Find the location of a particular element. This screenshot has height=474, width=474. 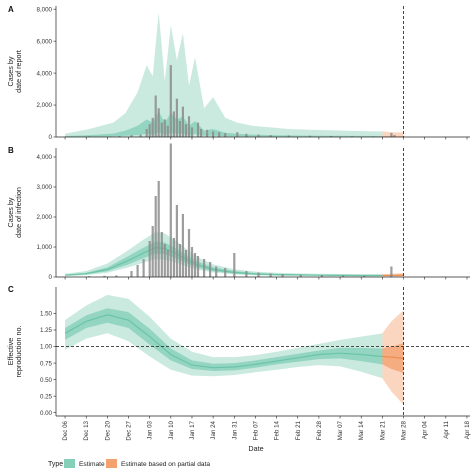

y-axis-label: Effective is located at coordinates (10, 351).